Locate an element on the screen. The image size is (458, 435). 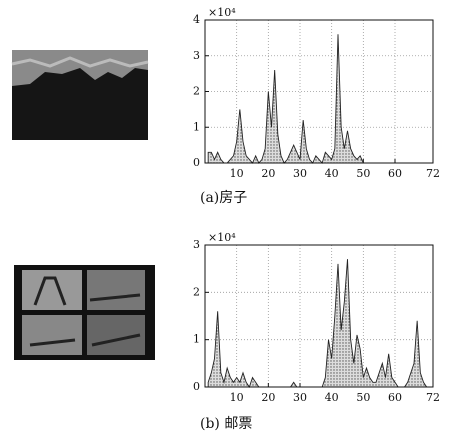
y-tick-label: 4 is located at coordinates (196, 19).